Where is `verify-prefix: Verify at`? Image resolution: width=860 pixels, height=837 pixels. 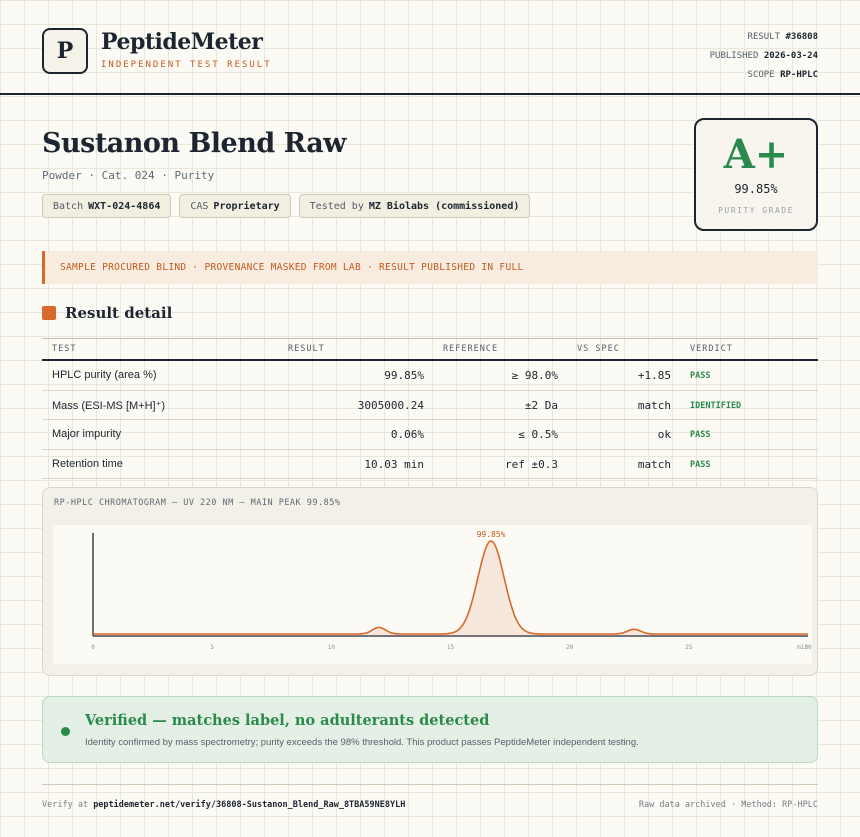 verify-prefix: Verify at is located at coordinates (65, 805).